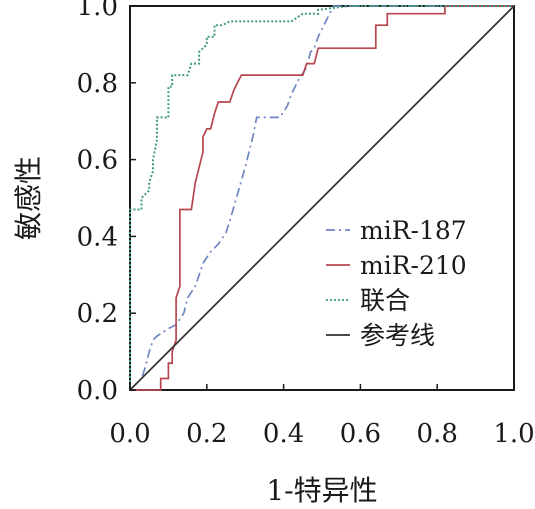 This screenshot has height=509, width=535. What do you see at coordinates (360, 434) in the screenshot?
I see `x-tick-label: 0.6` at bounding box center [360, 434].